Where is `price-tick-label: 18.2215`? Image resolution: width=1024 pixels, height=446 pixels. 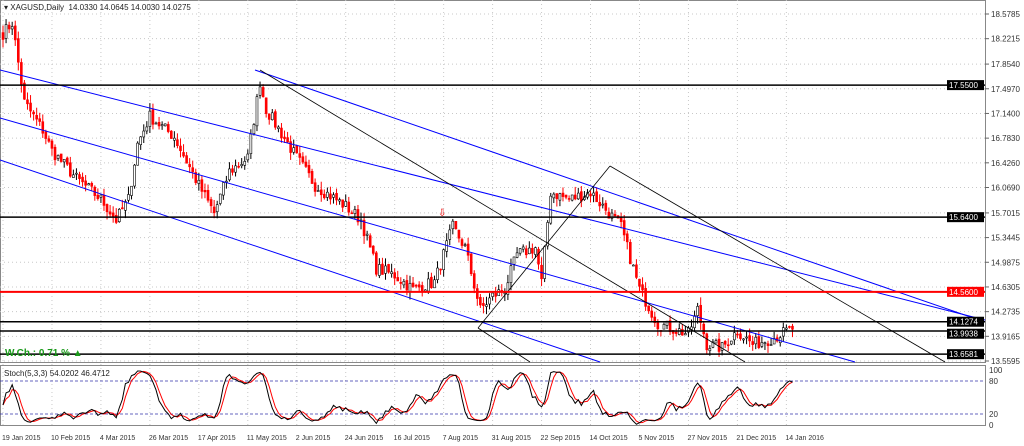
price-tick-label: 18.2215 is located at coordinates (1005, 39).